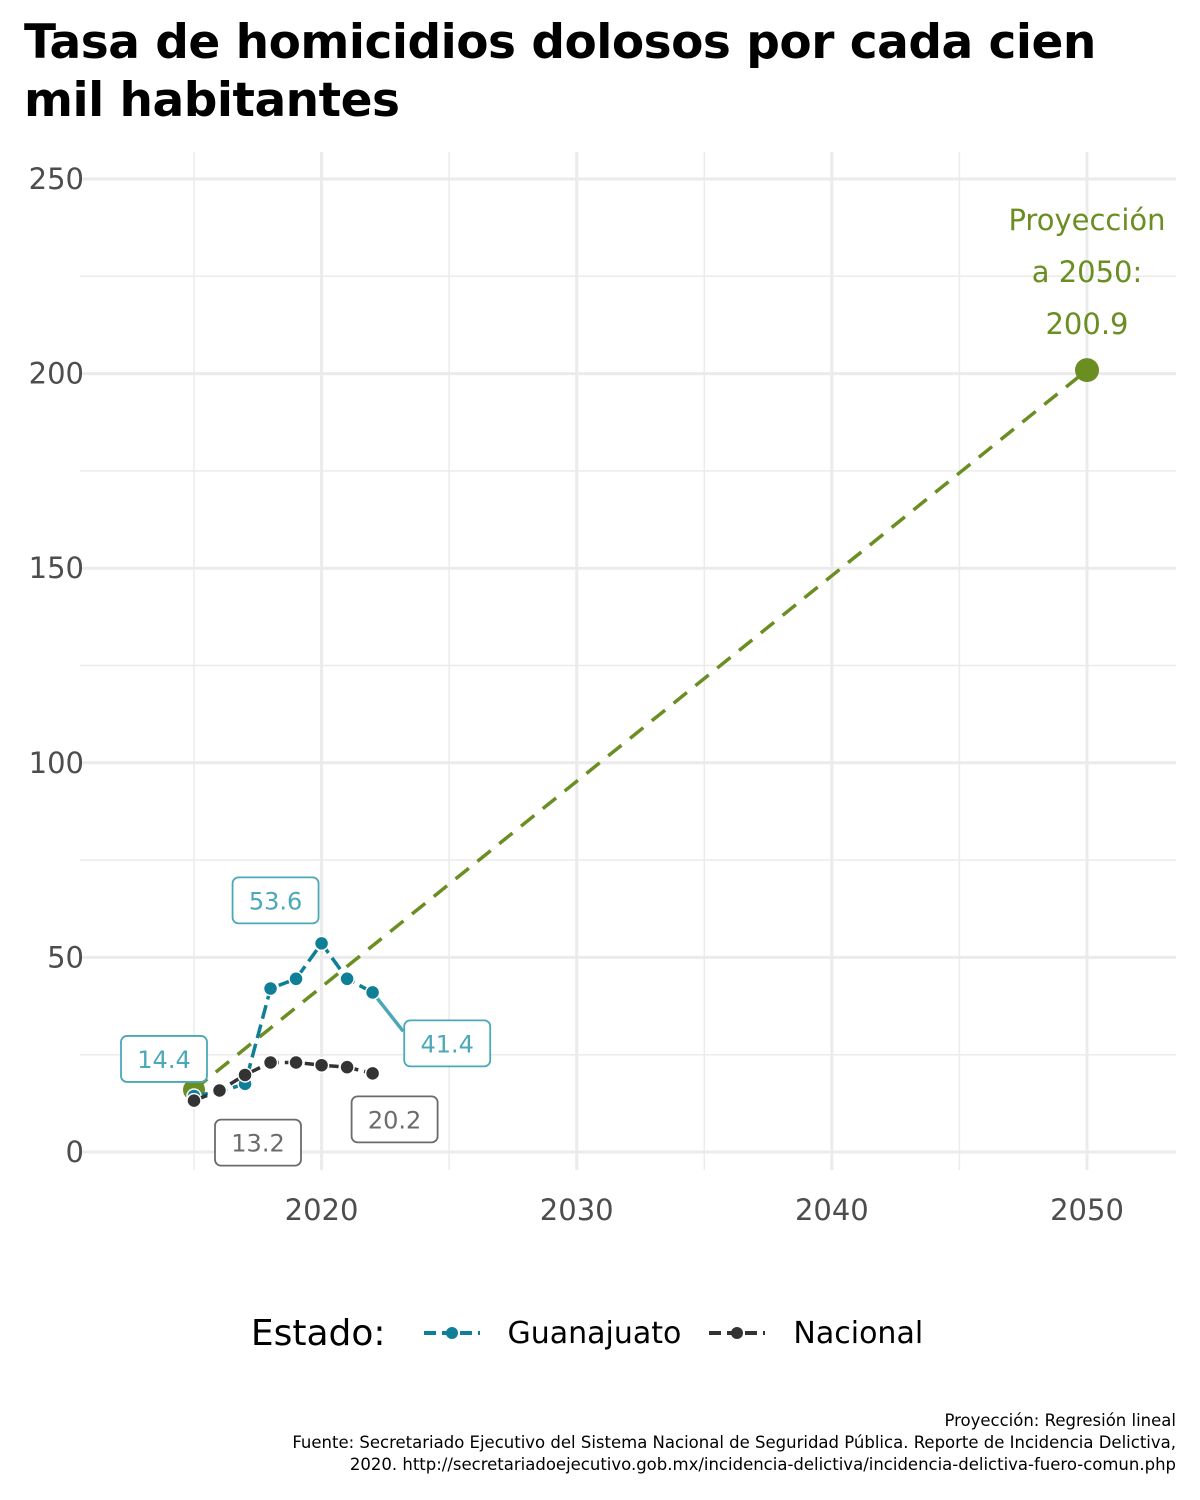  I want to click on data-labels: 14.4 53.6 41.4 13.2 20.2, so click(306, 1021).